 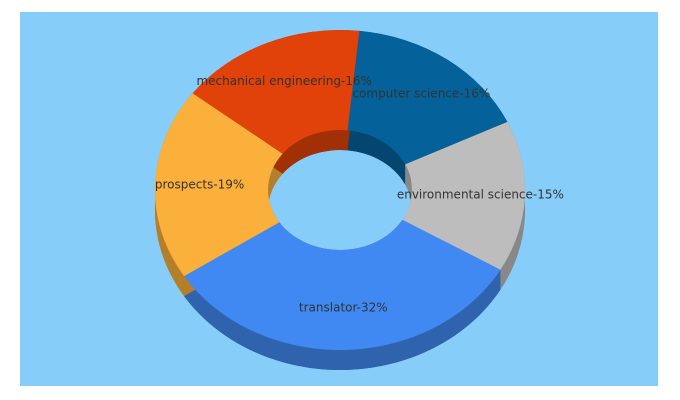 What do you see at coordinates (283, 81) in the screenshot?
I see `data-label: mechanical engineering-16%` at bounding box center [283, 81].